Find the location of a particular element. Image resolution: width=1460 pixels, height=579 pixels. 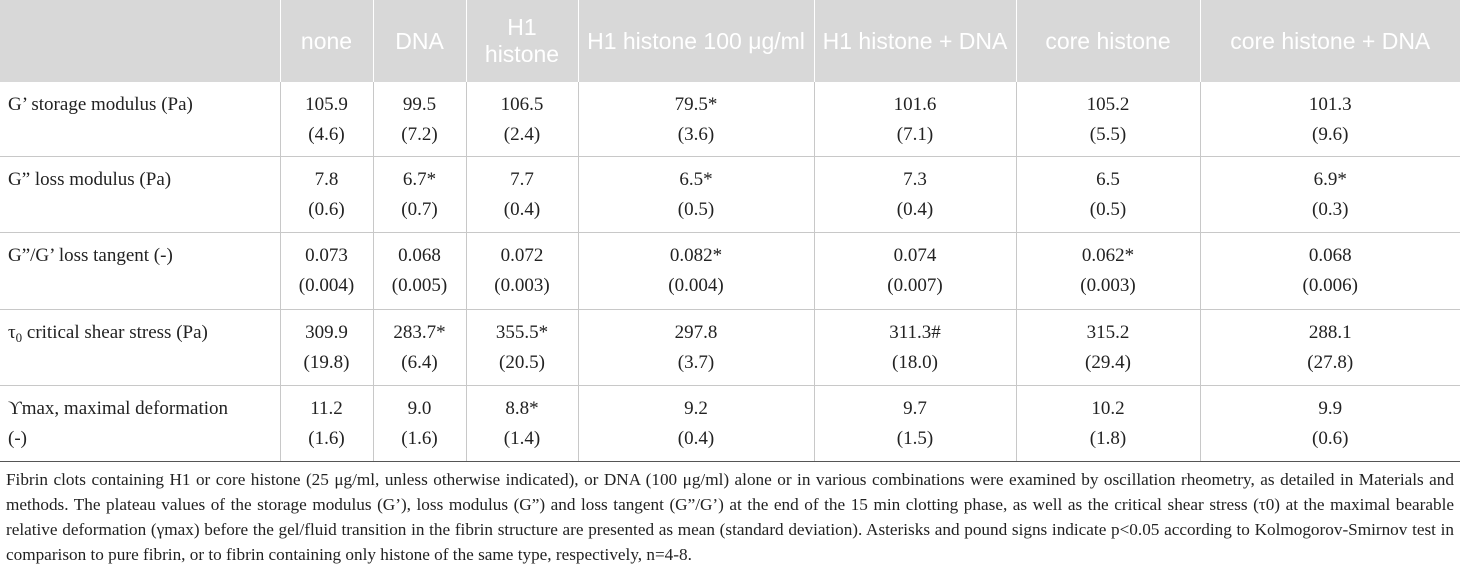

table-cell: 79.5* (3.6) is located at coordinates (696, 119).